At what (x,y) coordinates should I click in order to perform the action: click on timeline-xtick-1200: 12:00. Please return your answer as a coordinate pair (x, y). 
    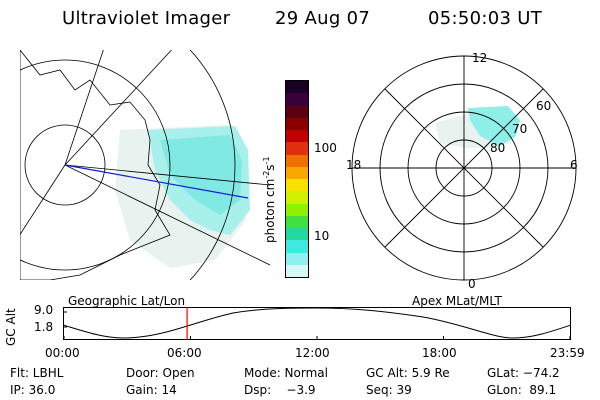
    Looking at the image, I should click on (312, 353).